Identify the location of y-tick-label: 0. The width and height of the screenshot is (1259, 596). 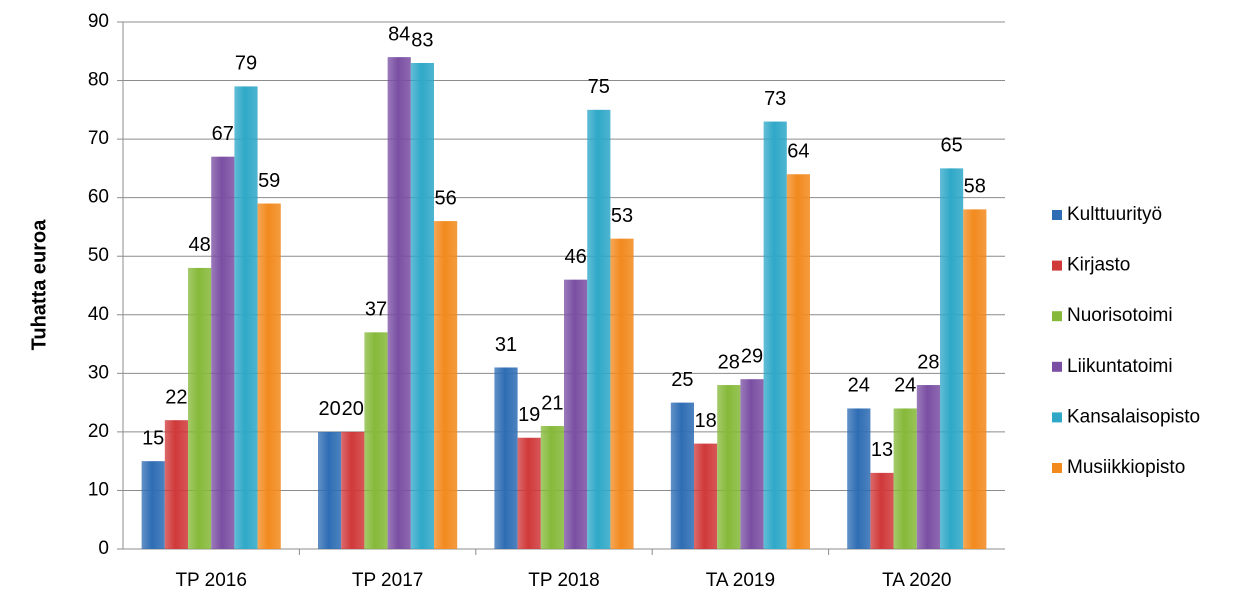
(103, 548).